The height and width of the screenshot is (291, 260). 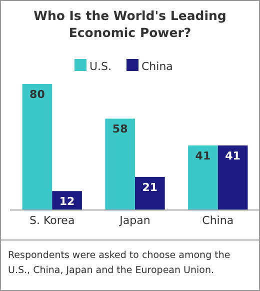 I want to click on x-tick-label: China, so click(x=218, y=220).